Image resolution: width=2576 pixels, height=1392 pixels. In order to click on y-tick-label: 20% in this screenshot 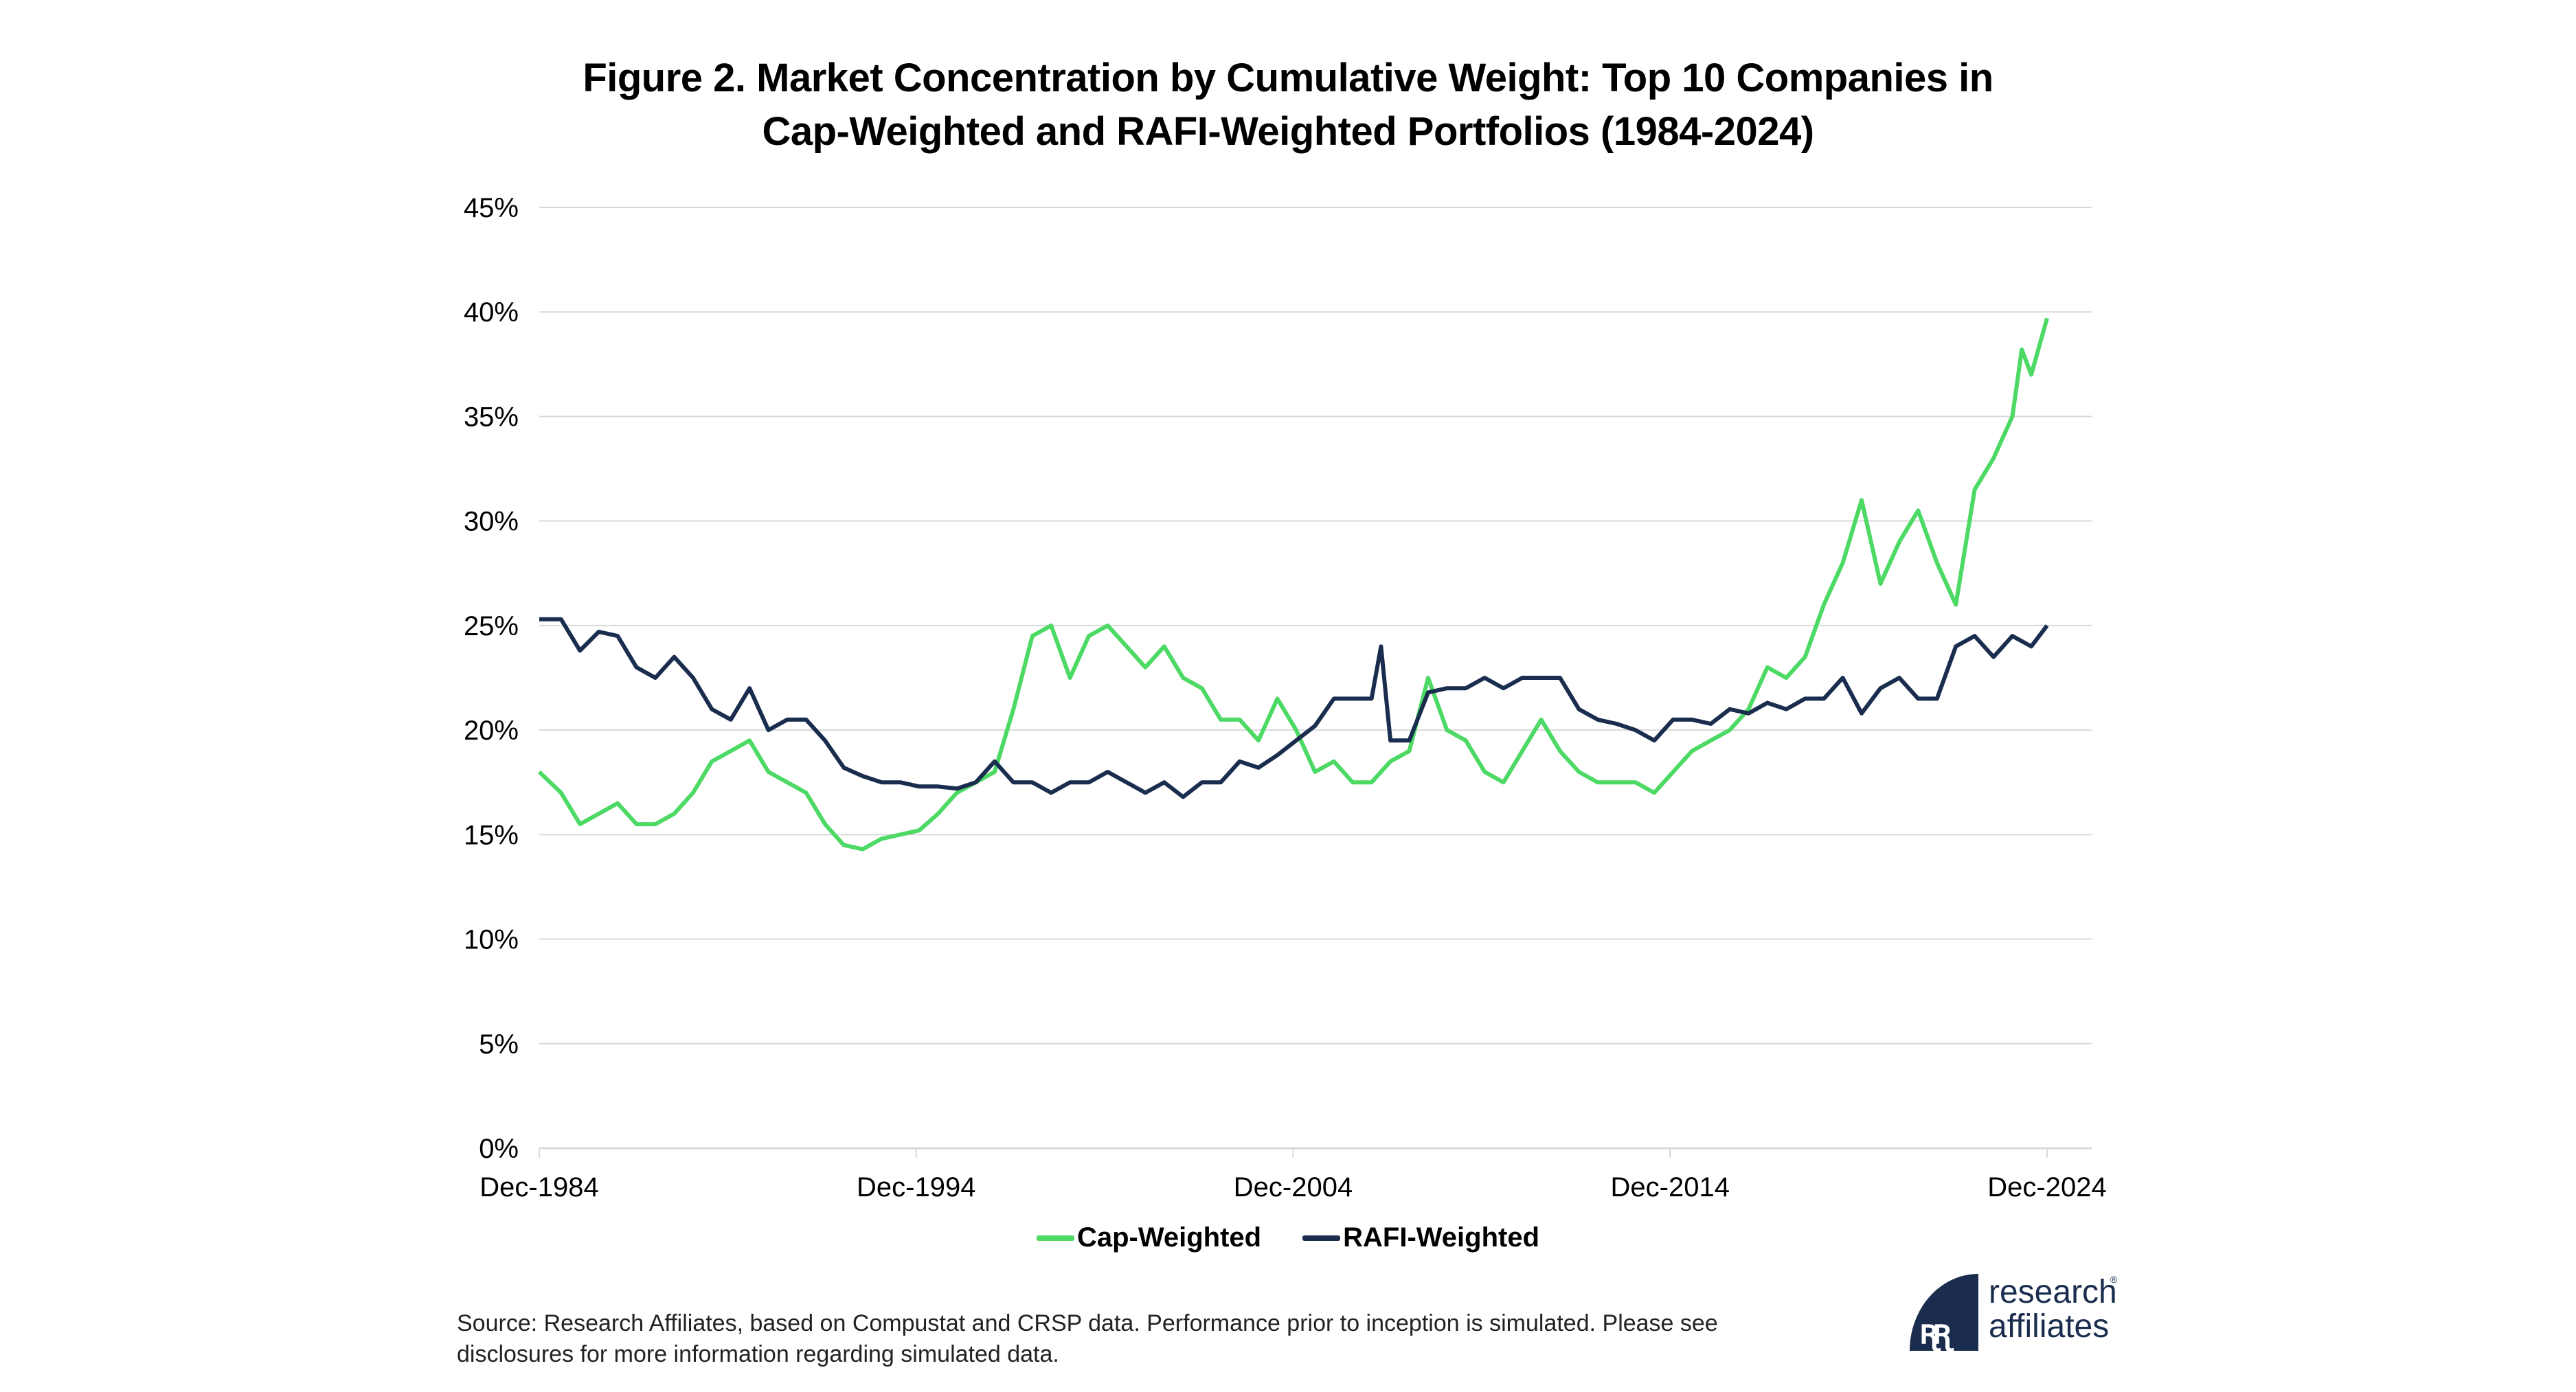, I will do `click(491, 731)`.